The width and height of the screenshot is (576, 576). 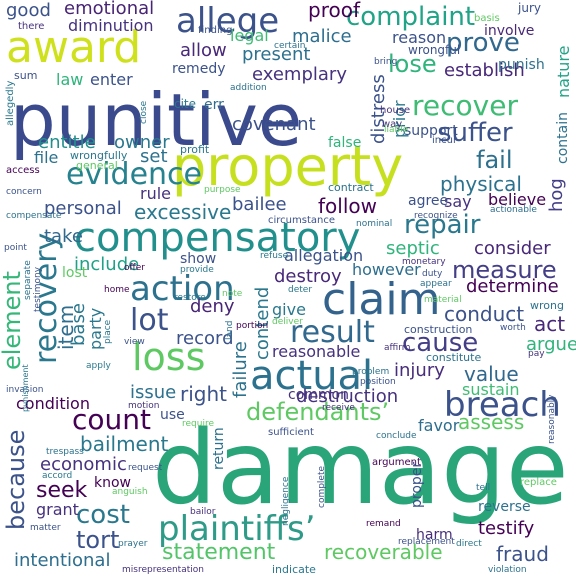 I want to click on word-destroy: destroy, so click(x=308, y=276).